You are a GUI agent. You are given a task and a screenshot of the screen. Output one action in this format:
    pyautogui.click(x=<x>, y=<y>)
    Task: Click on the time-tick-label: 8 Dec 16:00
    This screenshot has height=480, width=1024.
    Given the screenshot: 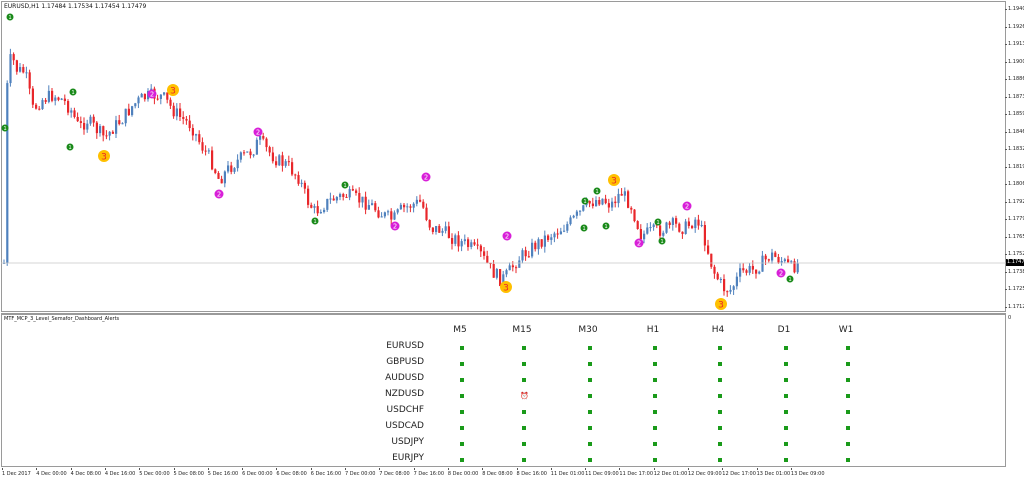 What is the action you would take?
    pyautogui.click(x=531, y=472)
    